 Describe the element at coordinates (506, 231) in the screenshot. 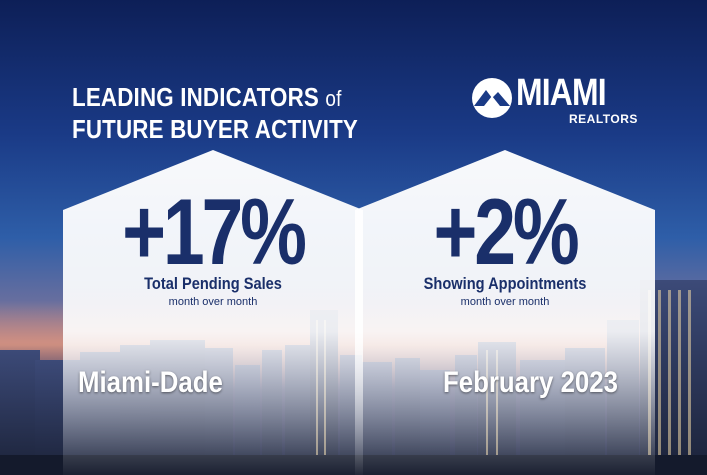

I see `showing-appointments-value: +2%` at that location.